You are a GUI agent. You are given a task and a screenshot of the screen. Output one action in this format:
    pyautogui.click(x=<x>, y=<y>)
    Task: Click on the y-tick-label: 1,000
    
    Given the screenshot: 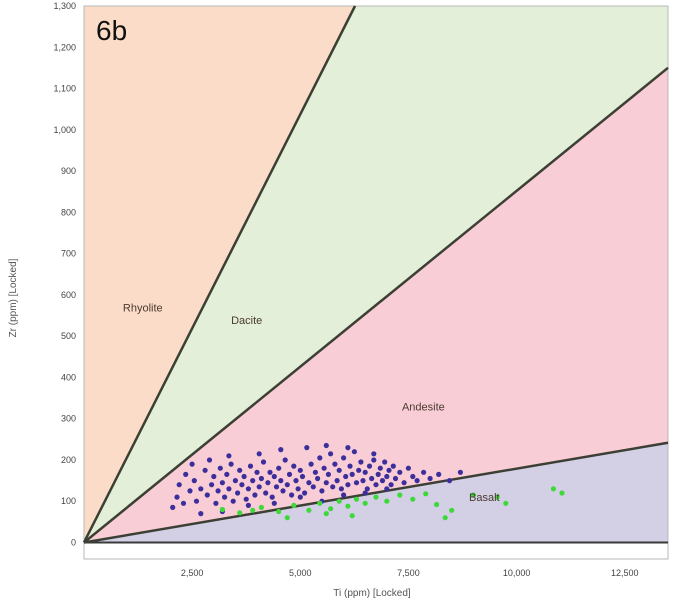 What is the action you would take?
    pyautogui.click(x=64, y=130)
    